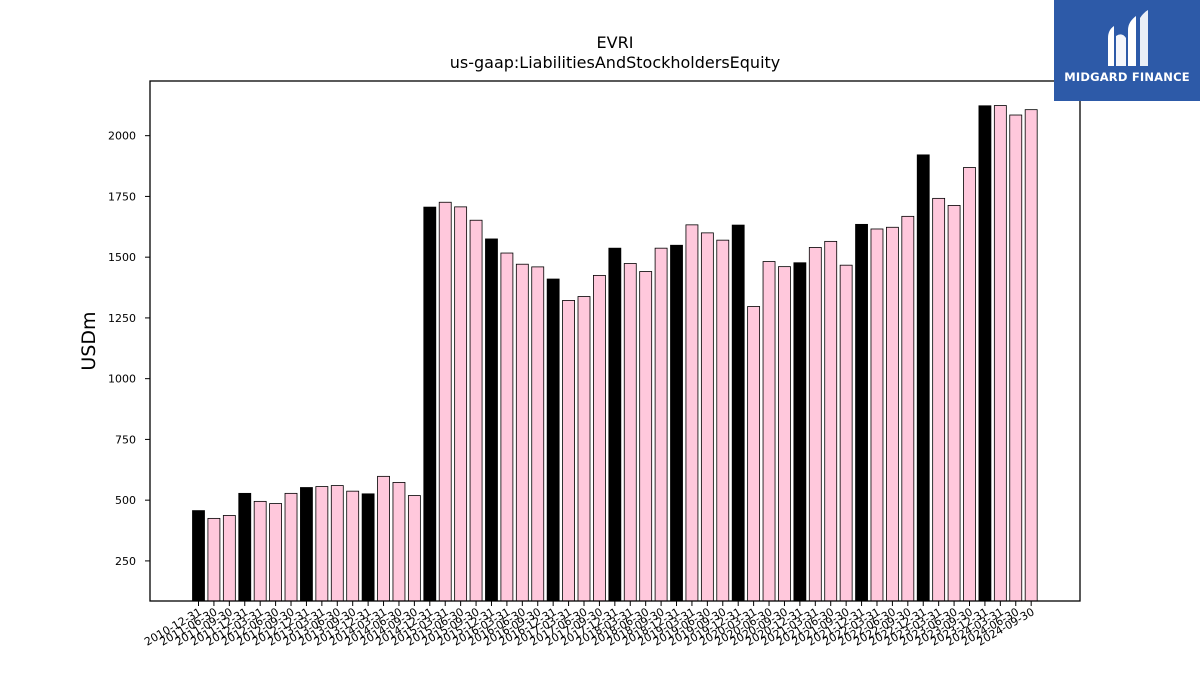  I want to click on y-tick-label: 750, so click(125, 439).